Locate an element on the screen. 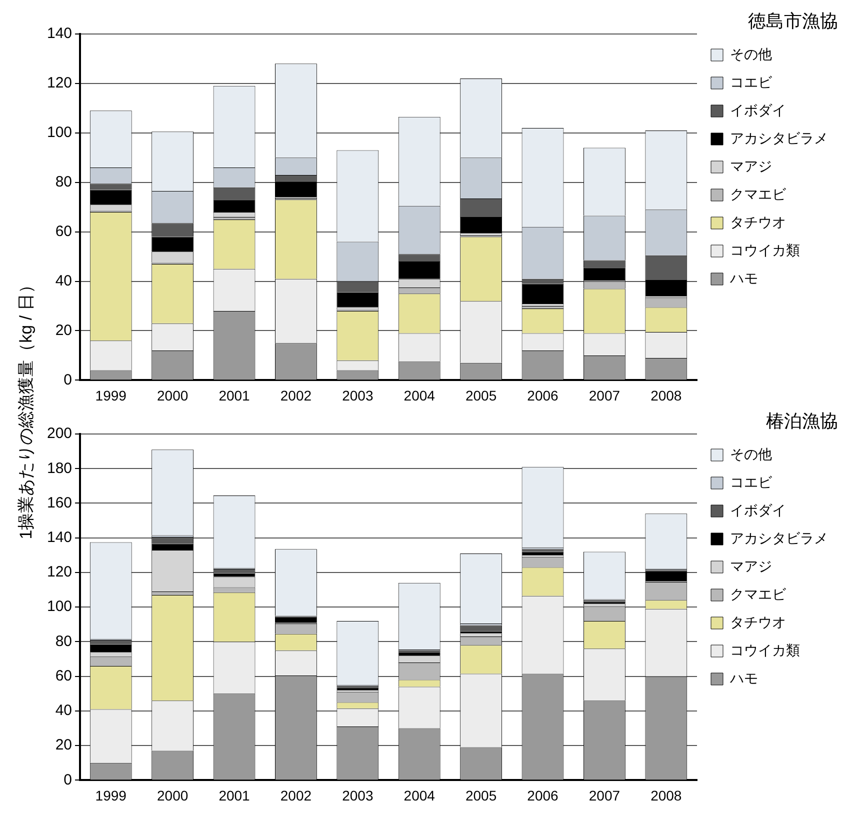 The image size is (856, 821). y-tick-label: 160 is located at coordinates (59, 503).